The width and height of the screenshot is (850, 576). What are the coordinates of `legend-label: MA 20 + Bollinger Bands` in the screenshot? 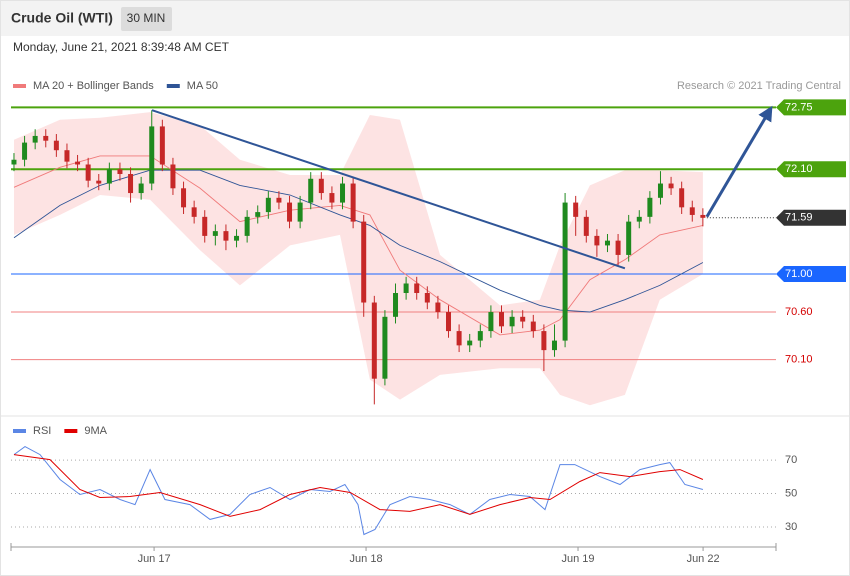 It's located at (93, 86).